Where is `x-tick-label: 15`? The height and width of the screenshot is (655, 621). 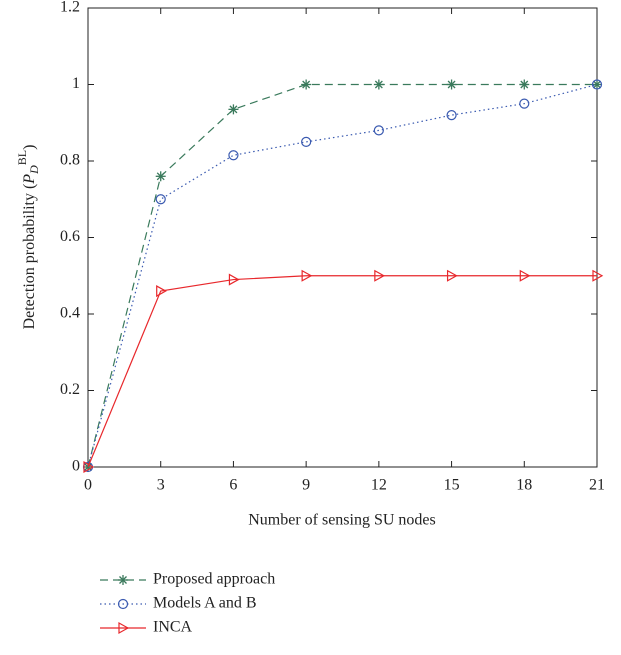
x-tick-label: 15 is located at coordinates (452, 485).